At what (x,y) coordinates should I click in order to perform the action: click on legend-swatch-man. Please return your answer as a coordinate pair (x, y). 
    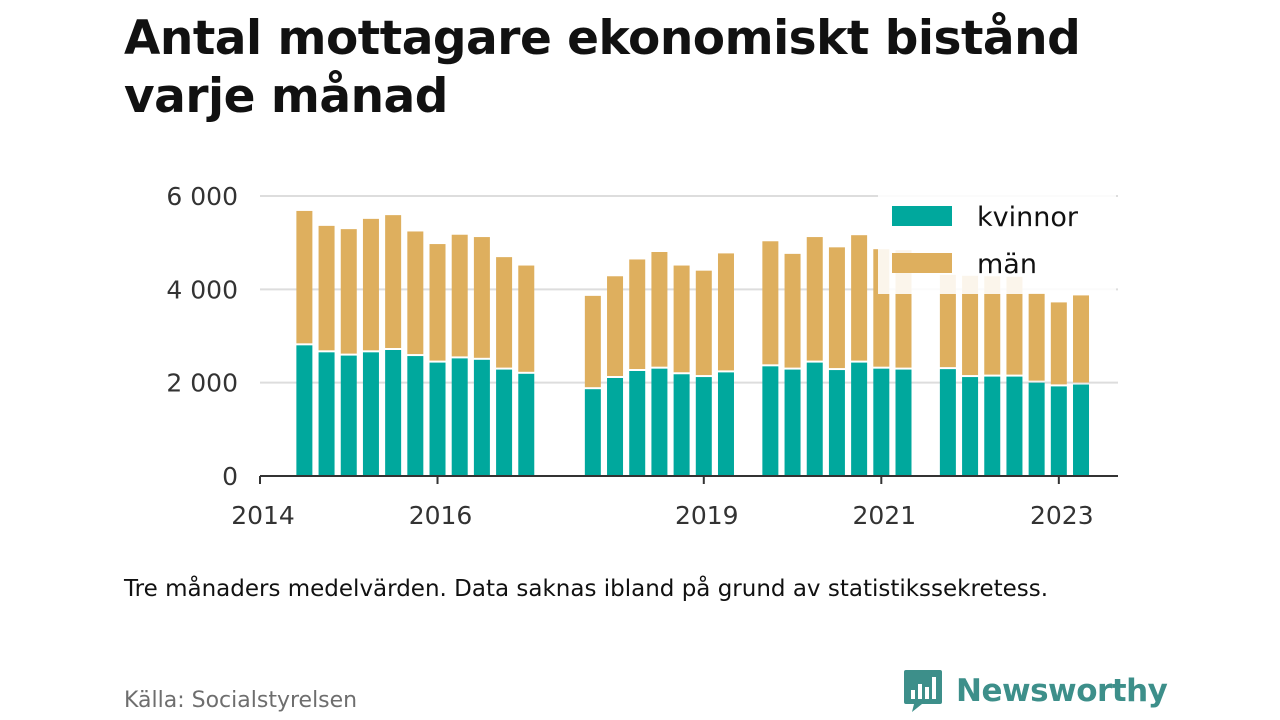
    Looking at the image, I should click on (922, 263).